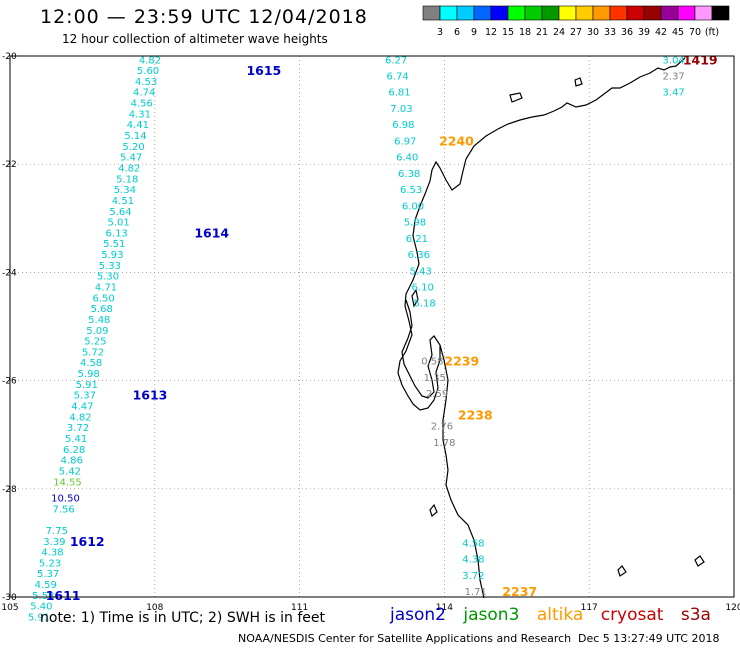  Describe the element at coordinates (397, 77) in the screenshot. I see `wave-height-value: 6.74` at that location.